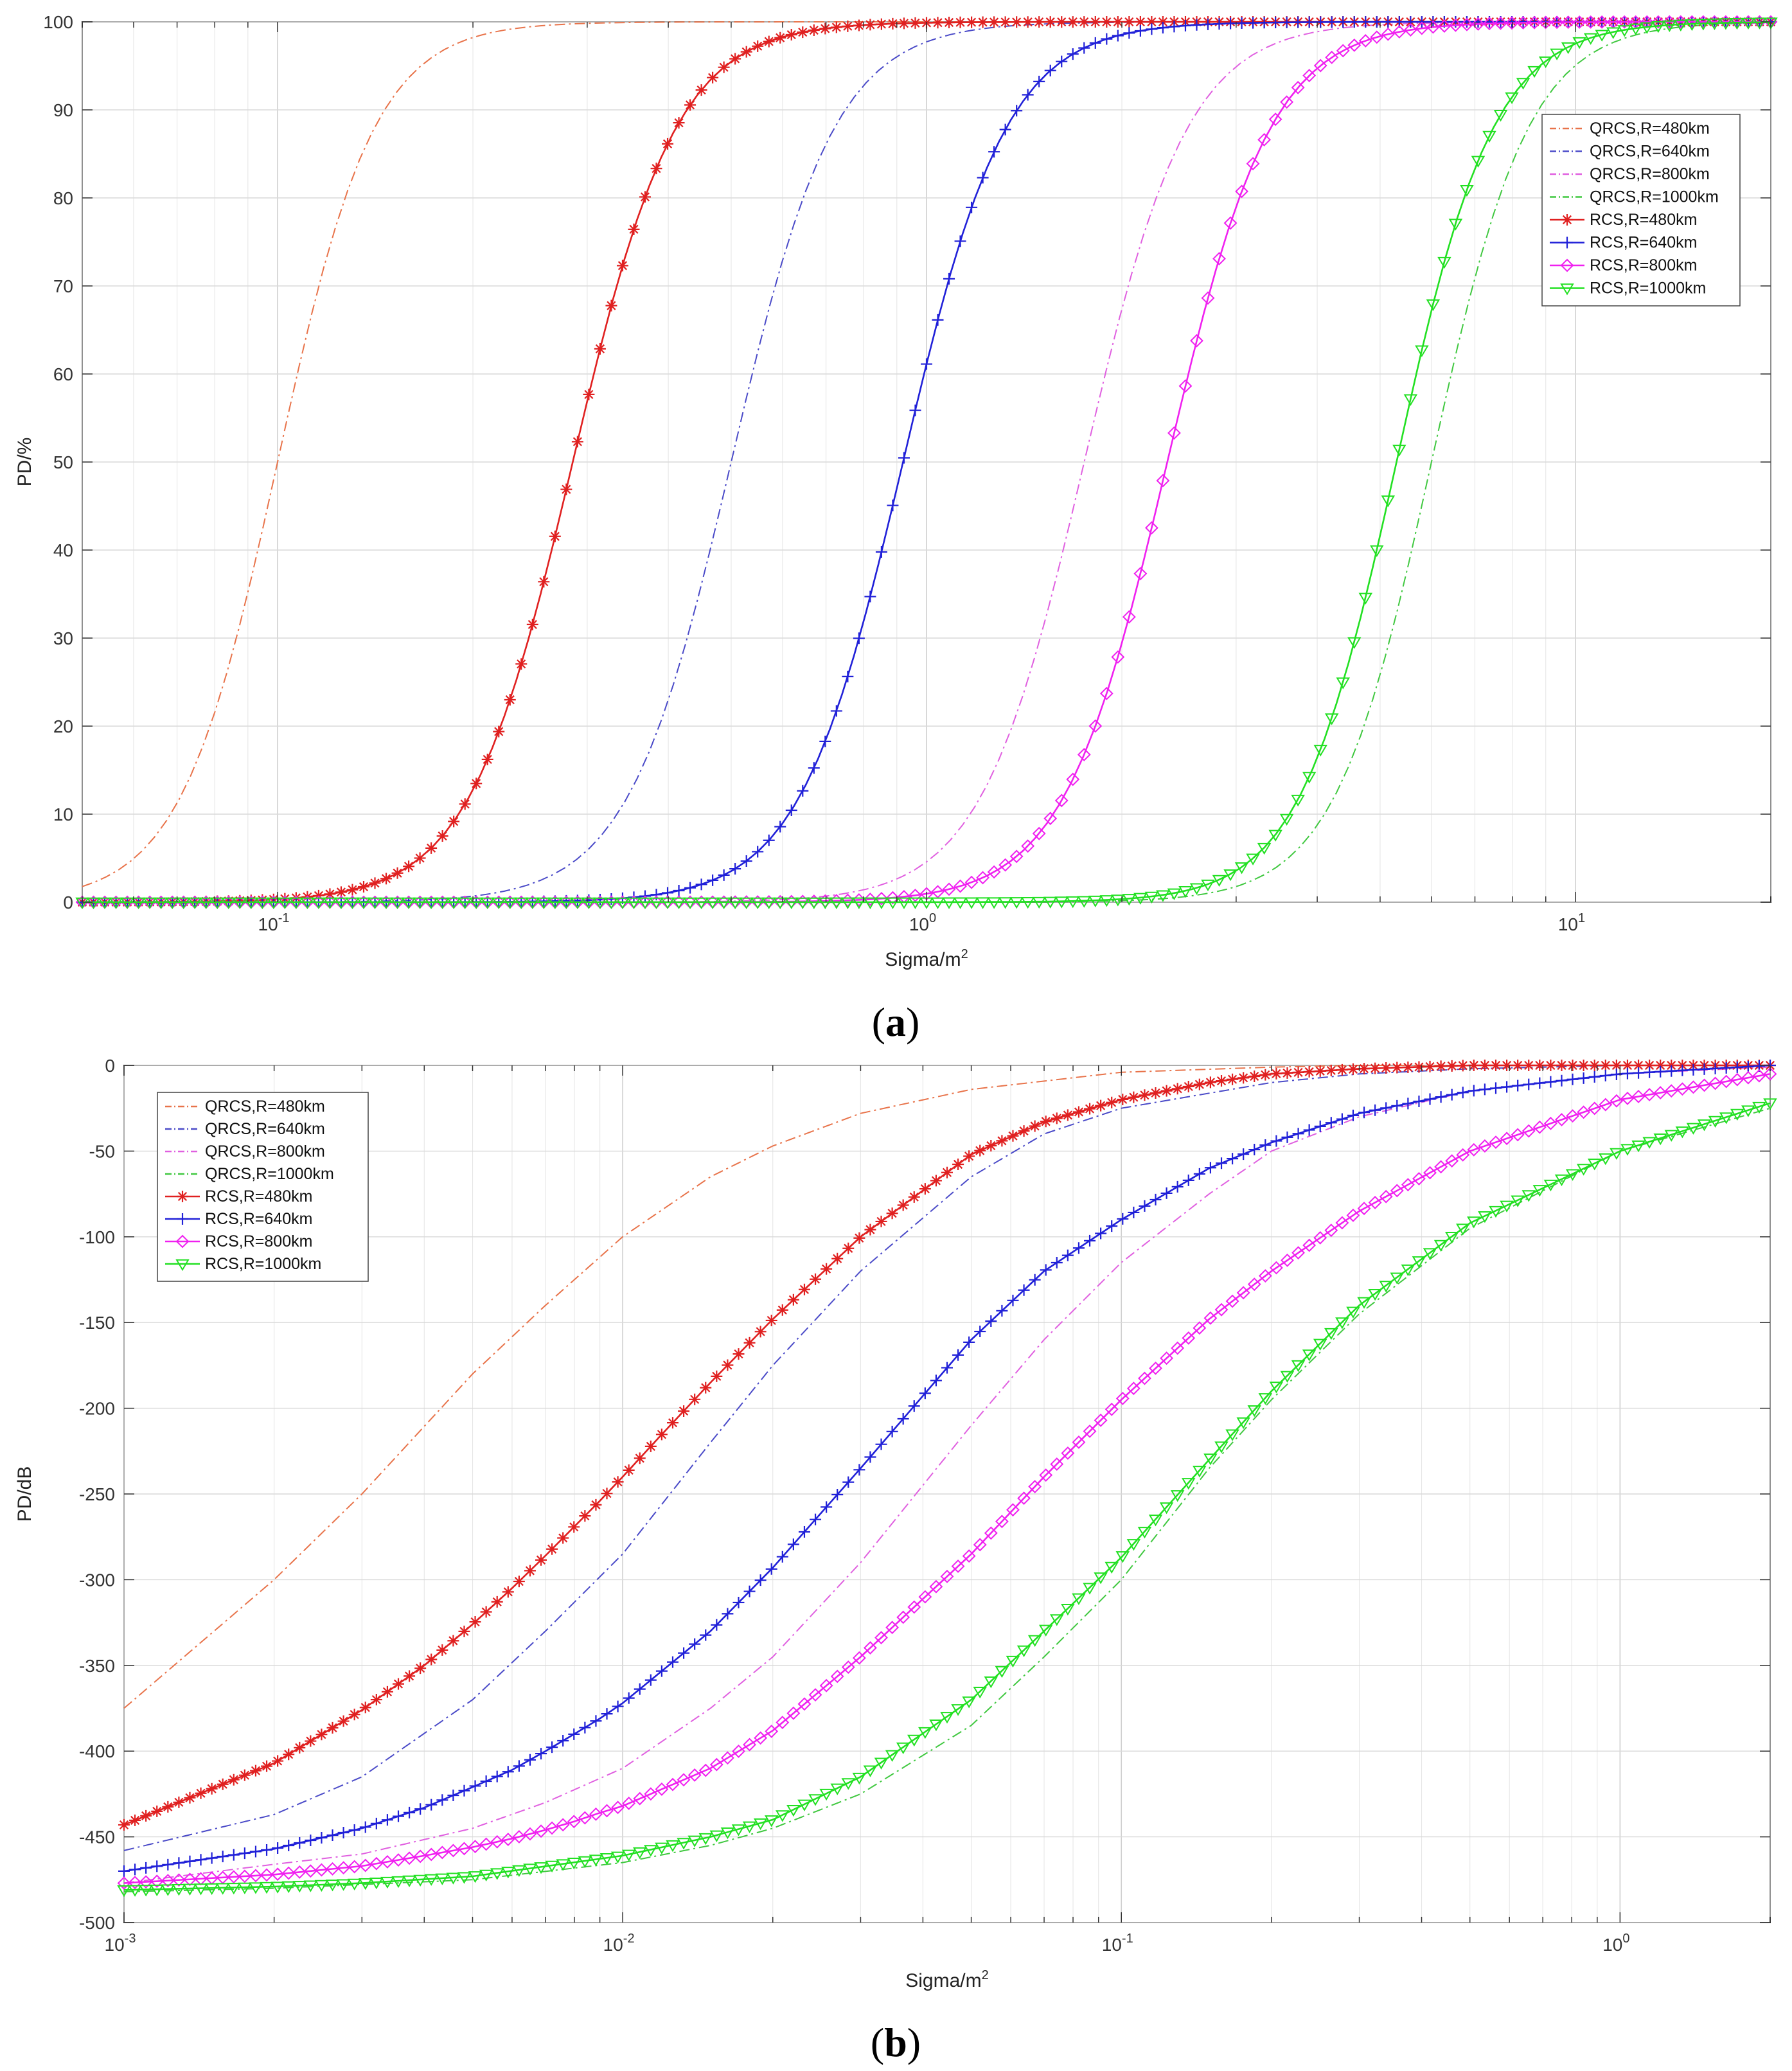 The image size is (1792, 2071). What do you see at coordinates (265, 1151) in the screenshot?
I see `legend-label: QRCS,R=800km` at bounding box center [265, 1151].